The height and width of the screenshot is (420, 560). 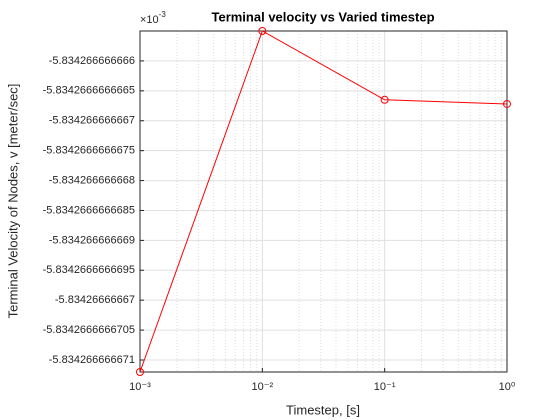 What do you see at coordinates (92, 121) in the screenshot?
I see `y-tick-label: -5.834266666667` at bounding box center [92, 121].